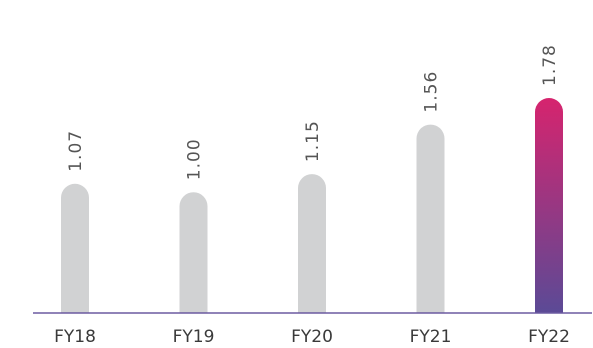 The image size is (593, 348). I want to click on tick-label-fy18: FY18, so click(75, 337).